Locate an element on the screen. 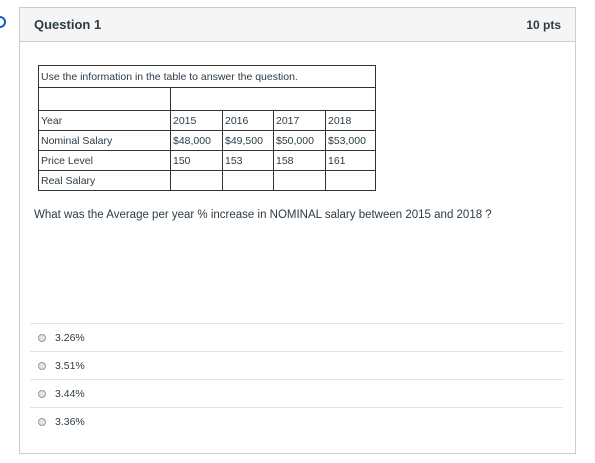  answer-label: 3.36% is located at coordinates (70, 421).